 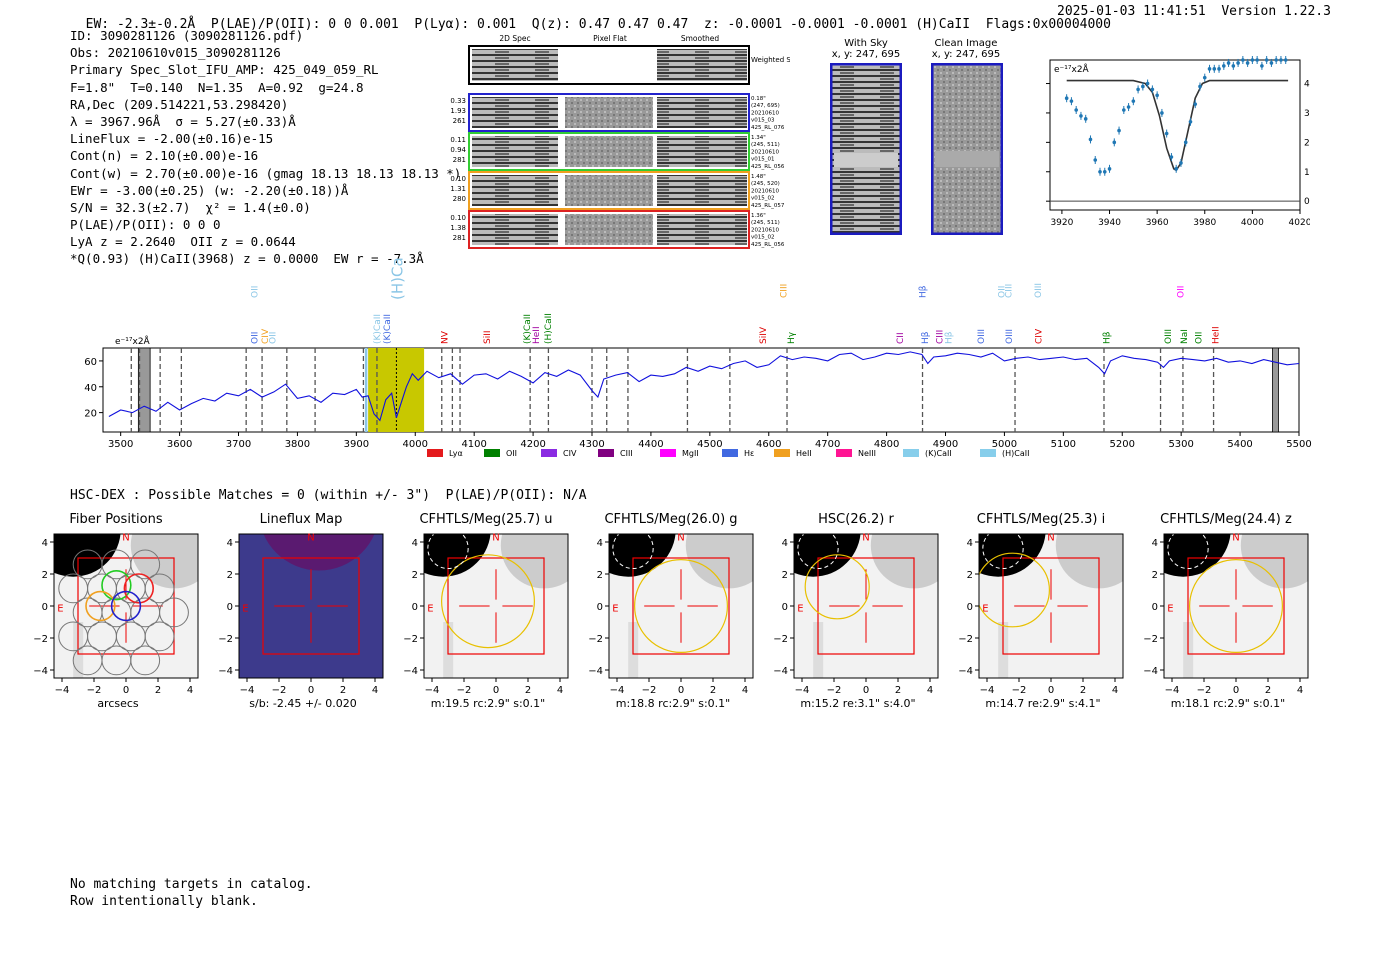 I want to click on fiber-row-stat: 261, so click(x=459, y=121).